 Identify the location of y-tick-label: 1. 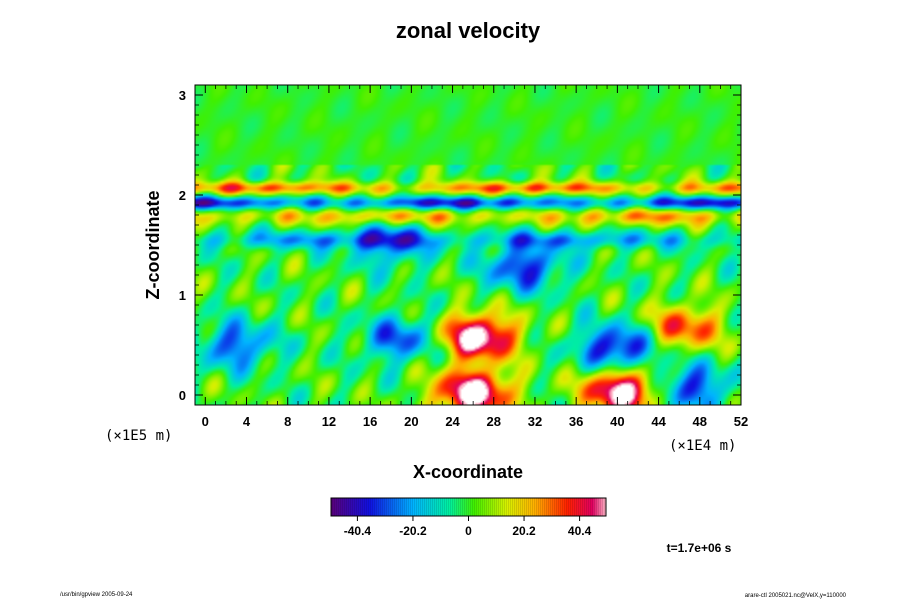
(182, 295).